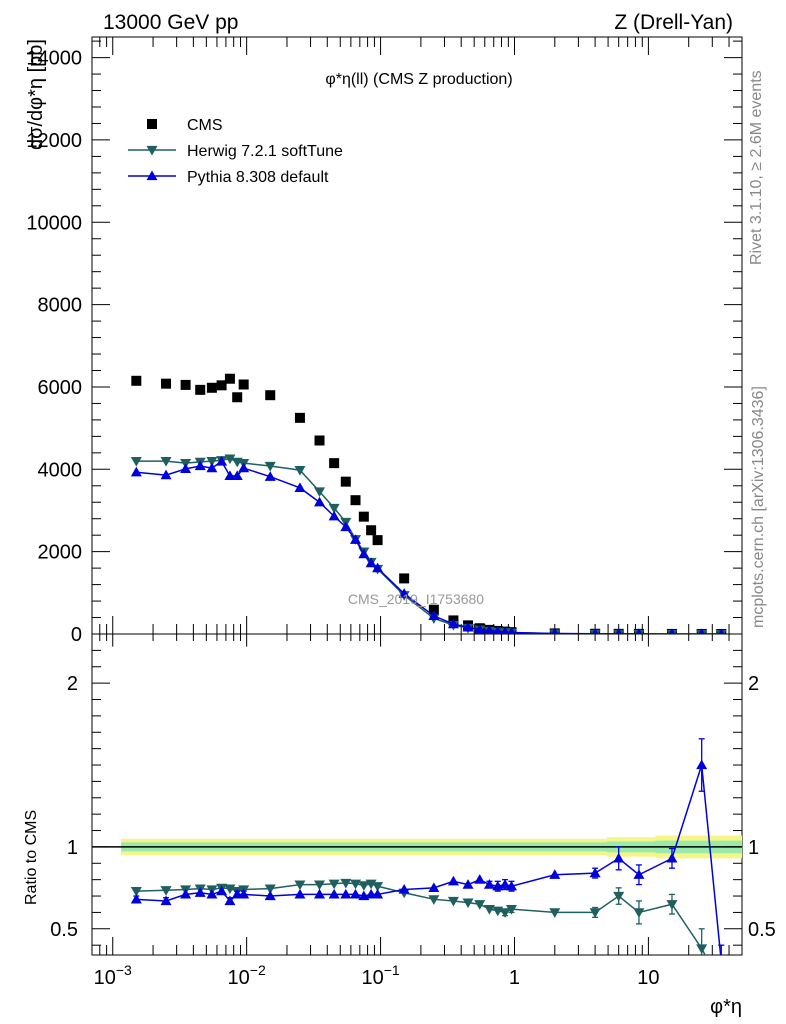 The image size is (786, 1024). Describe the element at coordinates (753, 848) in the screenshot. I see `ratio-tick-label-right: 1` at that location.